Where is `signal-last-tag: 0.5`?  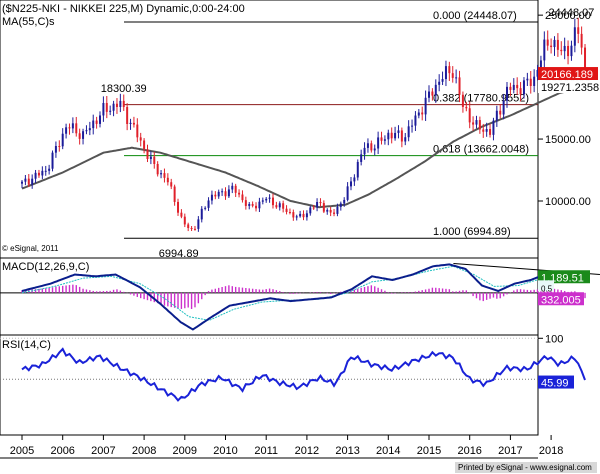 signal-last-tag: 0.5 is located at coordinates (546, 286).